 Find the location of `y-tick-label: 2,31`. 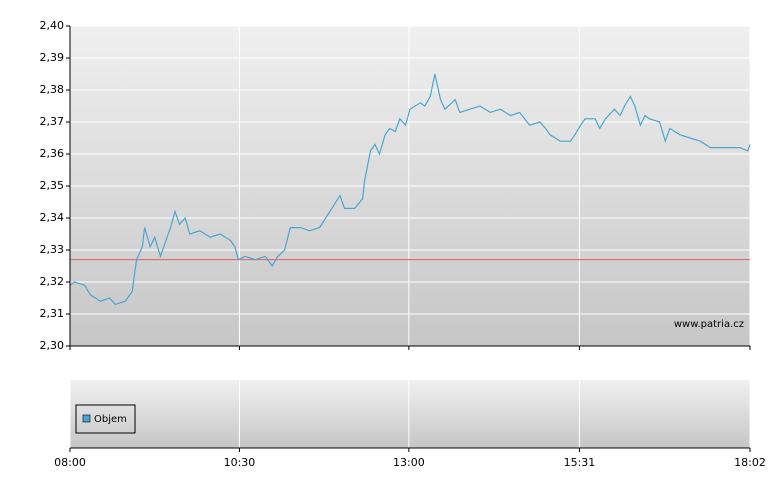

y-tick-label: 2,31 is located at coordinates (52, 313).